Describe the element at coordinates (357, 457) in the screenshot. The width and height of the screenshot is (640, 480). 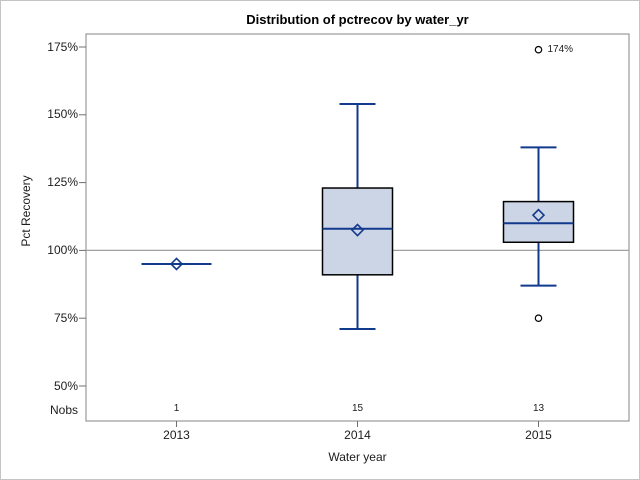
I see `x-axis-title: Water year` at that location.